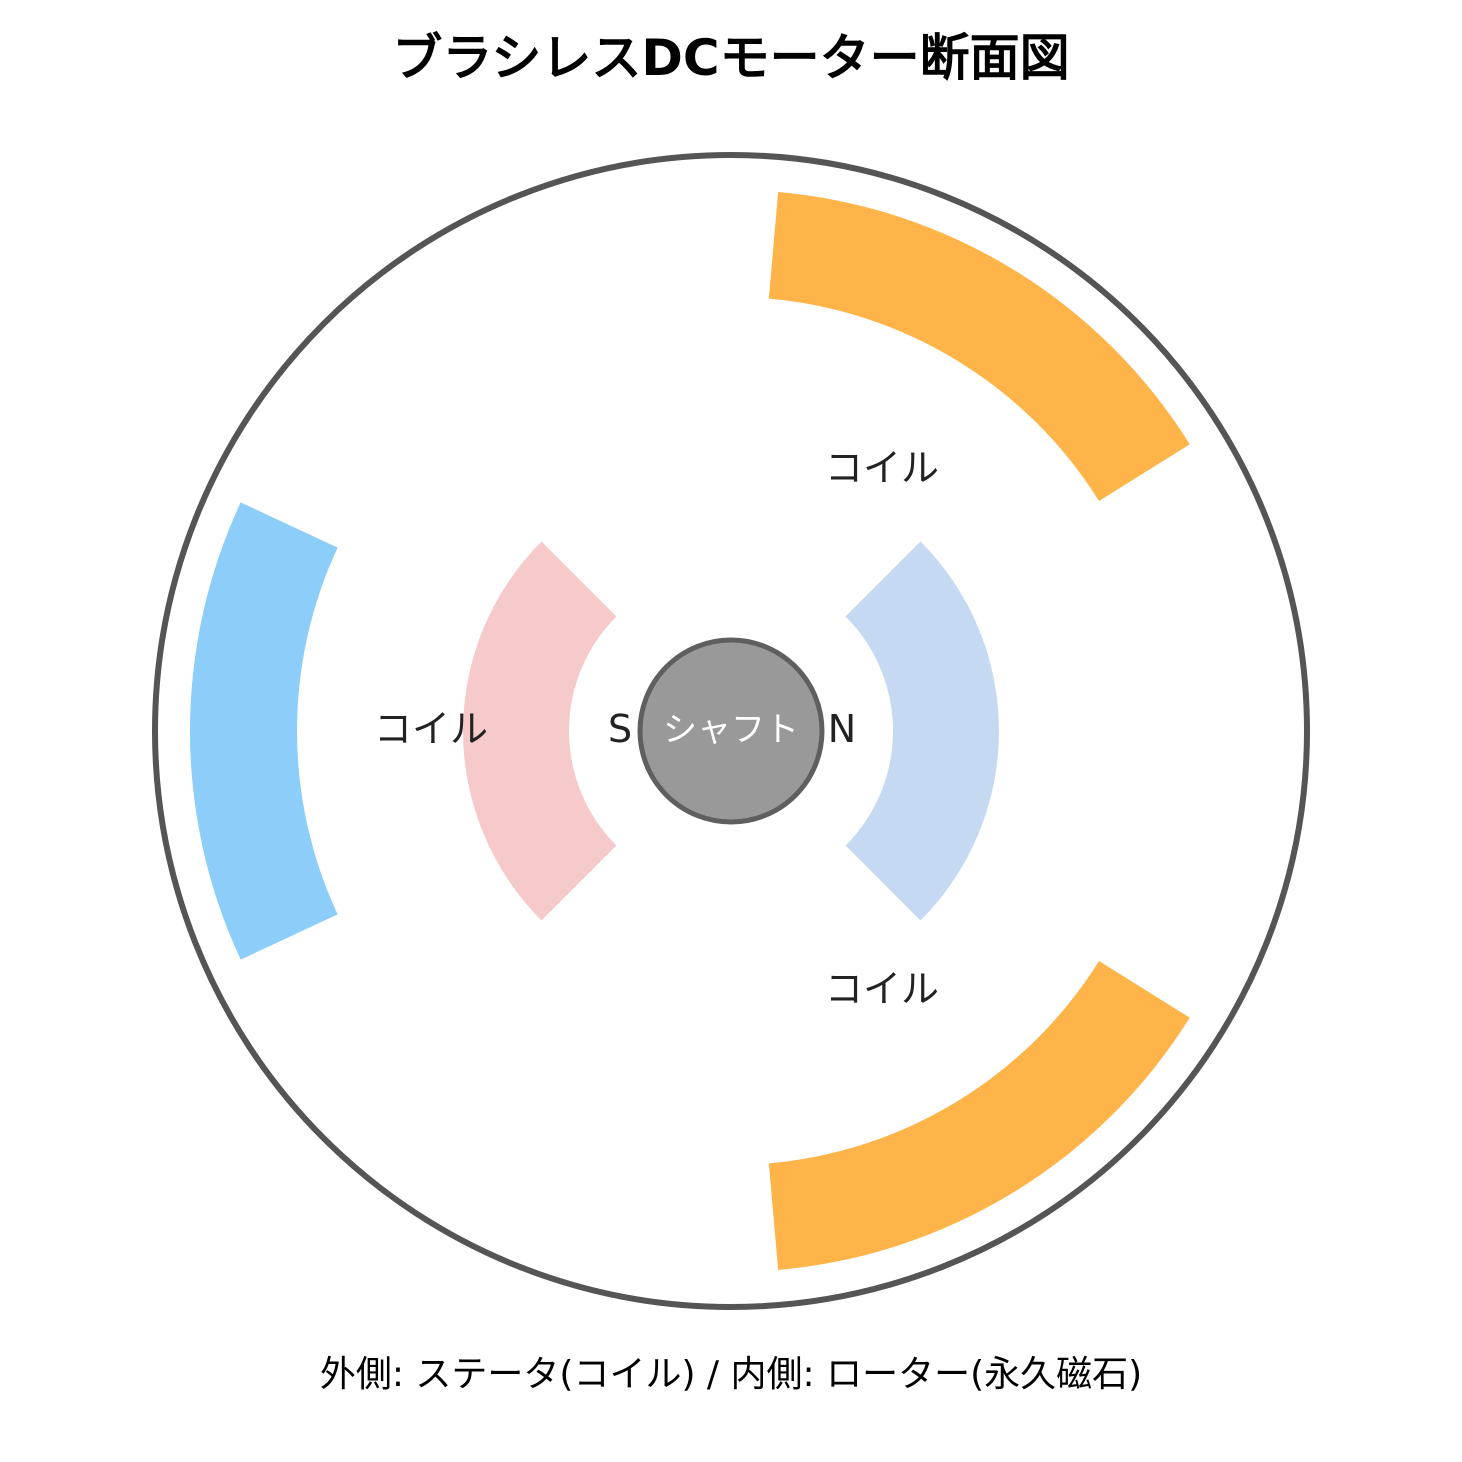  I want to click on diagram-title: ブラシレスDCモーター断面図, so click(730, 58).